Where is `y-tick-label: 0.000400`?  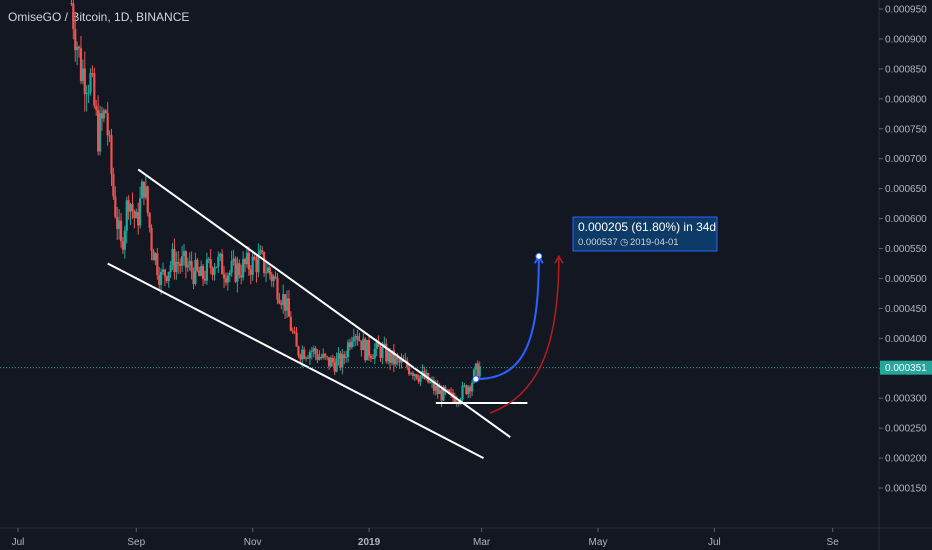 y-tick-label: 0.000400 is located at coordinates (906, 339).